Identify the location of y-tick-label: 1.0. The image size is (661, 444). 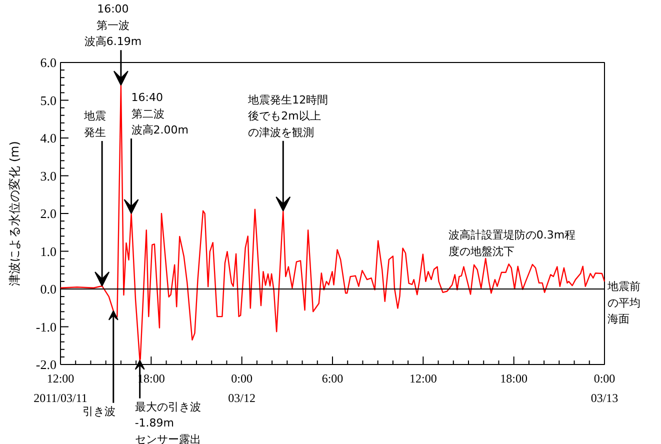
(48, 251).